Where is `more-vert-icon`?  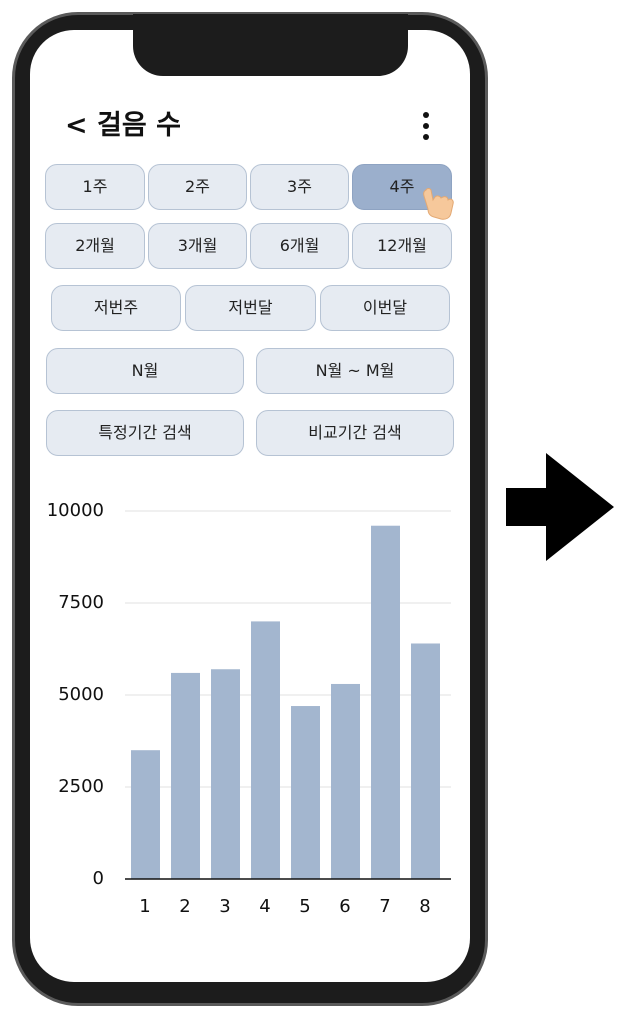
more-vert-icon is located at coordinates (426, 126).